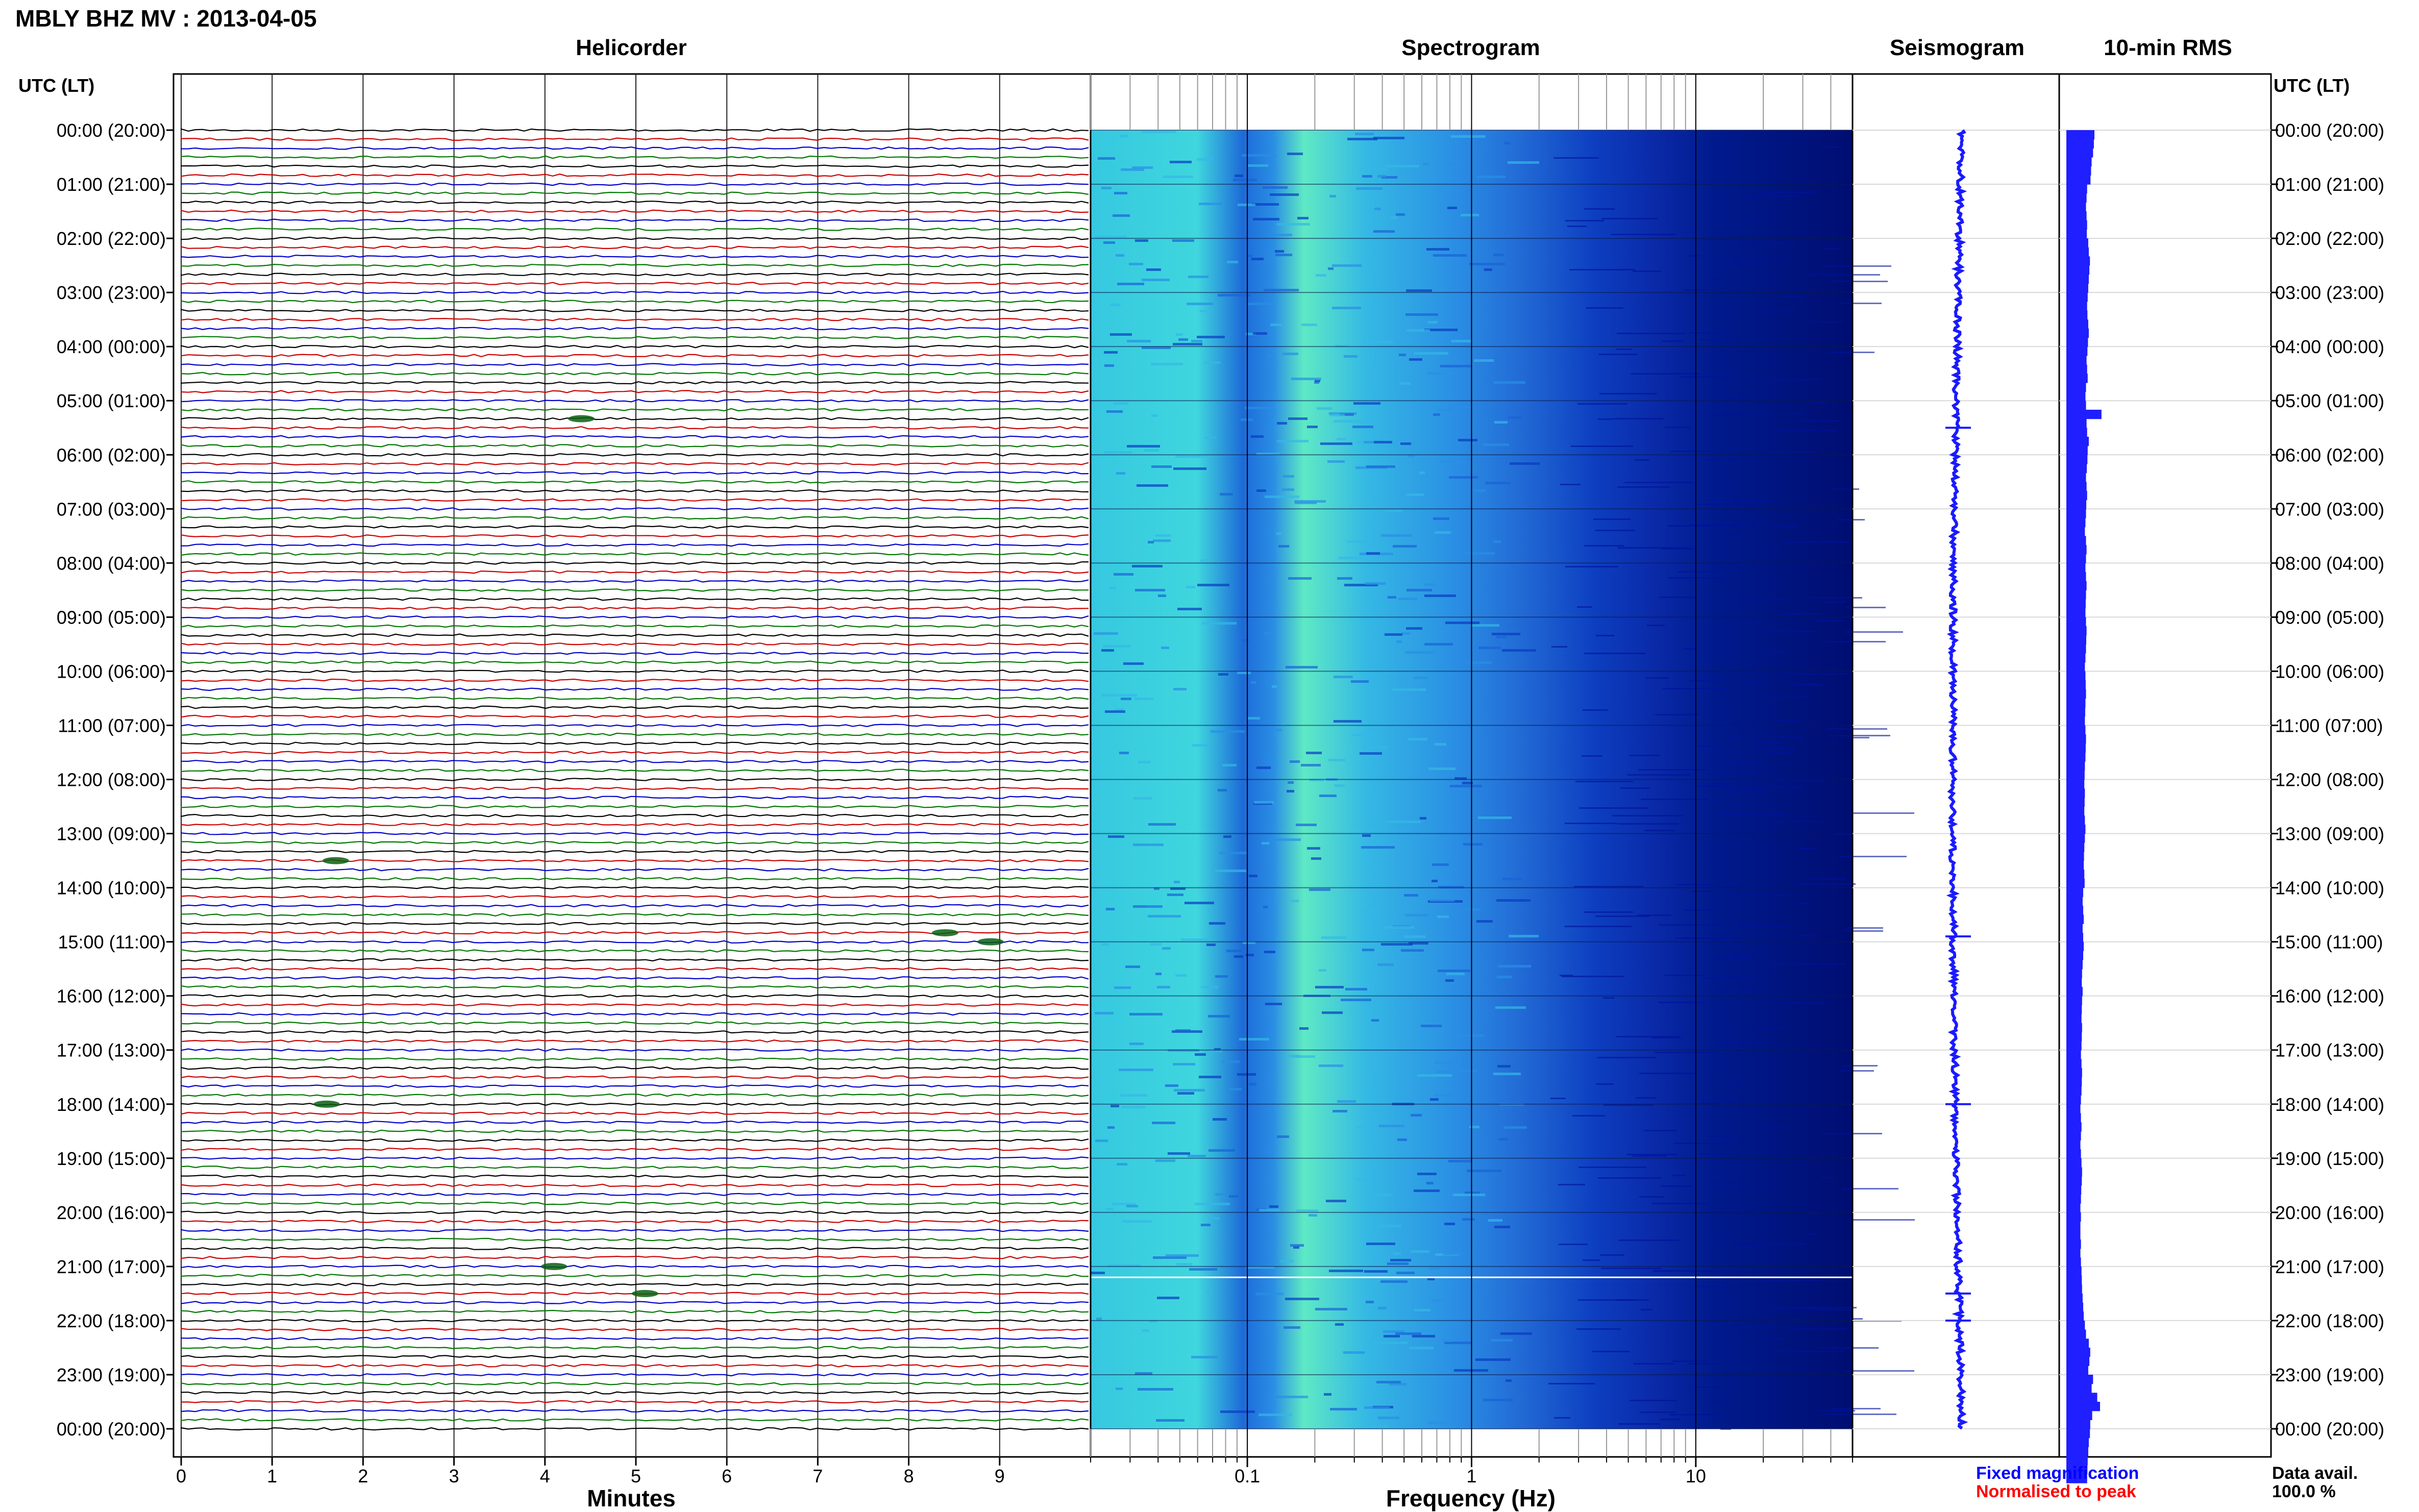  What do you see at coordinates (111, 996) in the screenshot?
I see `left-time-tick-label: 16:00 (12:00)` at bounding box center [111, 996].